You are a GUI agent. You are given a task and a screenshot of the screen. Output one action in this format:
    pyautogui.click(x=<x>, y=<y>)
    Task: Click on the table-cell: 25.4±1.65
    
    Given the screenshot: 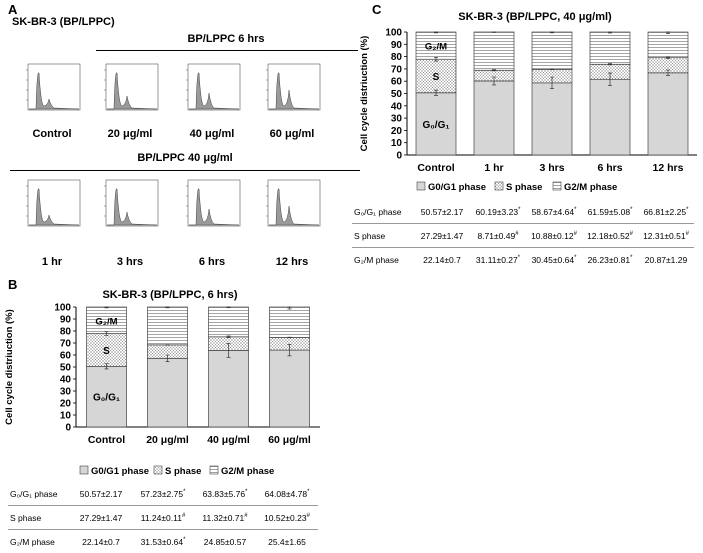 What is the action you would take?
    pyautogui.click(x=287, y=541)
    